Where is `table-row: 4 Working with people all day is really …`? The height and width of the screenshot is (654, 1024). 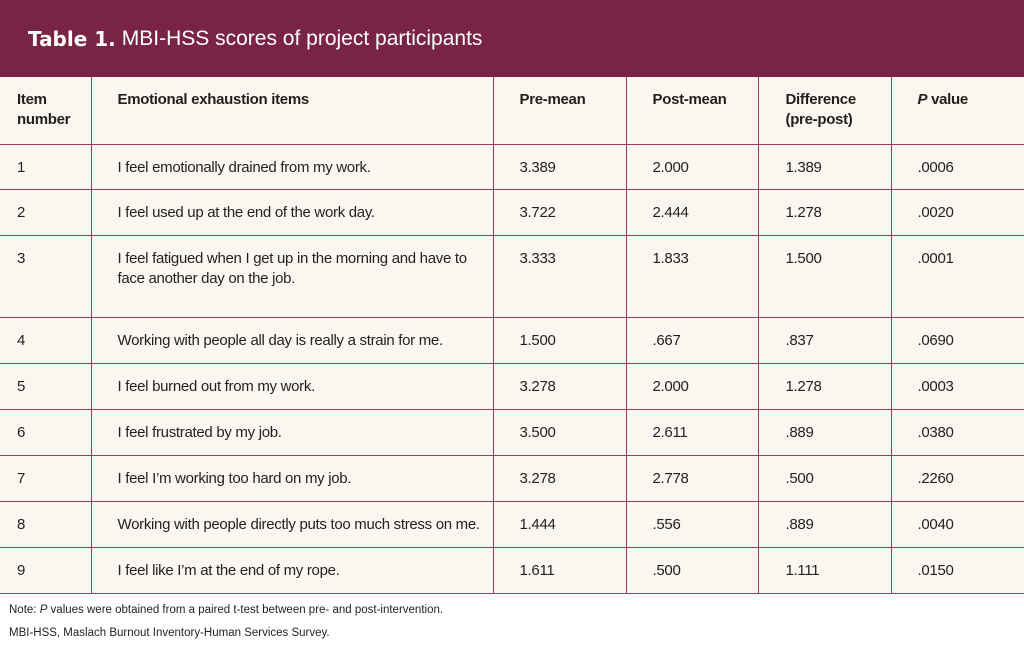 table-row: 4 Working with people all day is really … is located at coordinates (512, 340).